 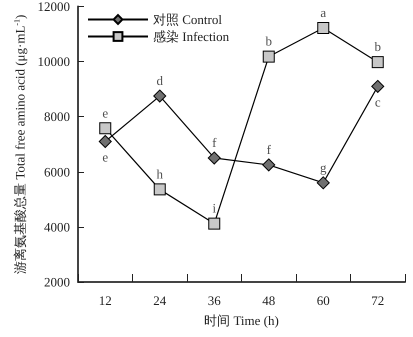 What do you see at coordinates (215, 300) in the screenshot?
I see `x-tick-label: 36` at bounding box center [215, 300].